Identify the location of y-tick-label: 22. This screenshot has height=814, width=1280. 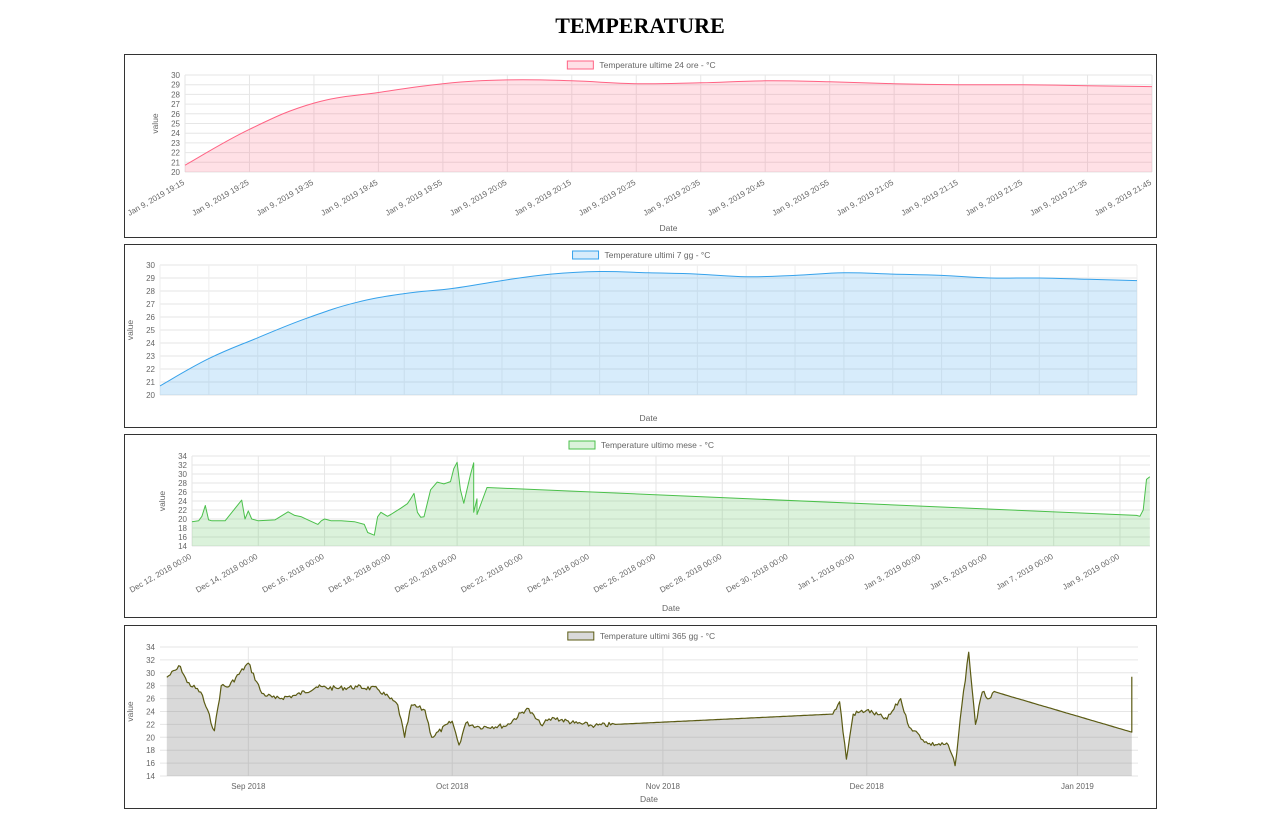
(150, 724).